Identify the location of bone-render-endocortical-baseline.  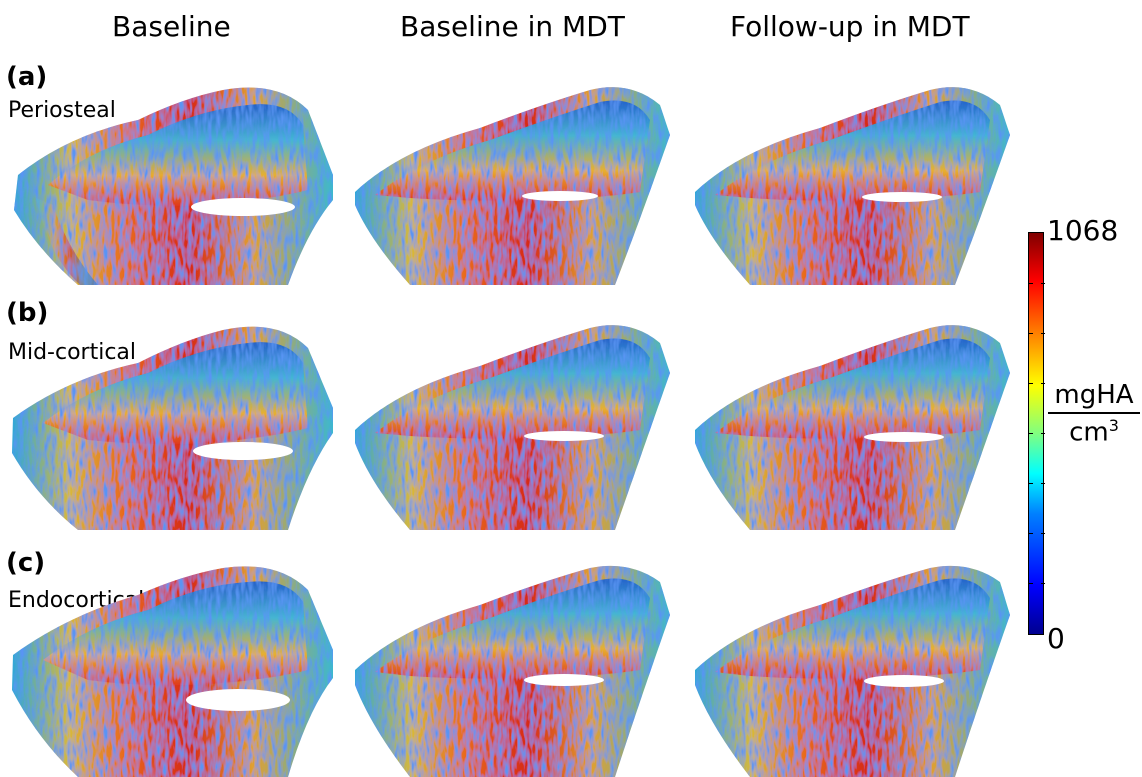
(173, 668).